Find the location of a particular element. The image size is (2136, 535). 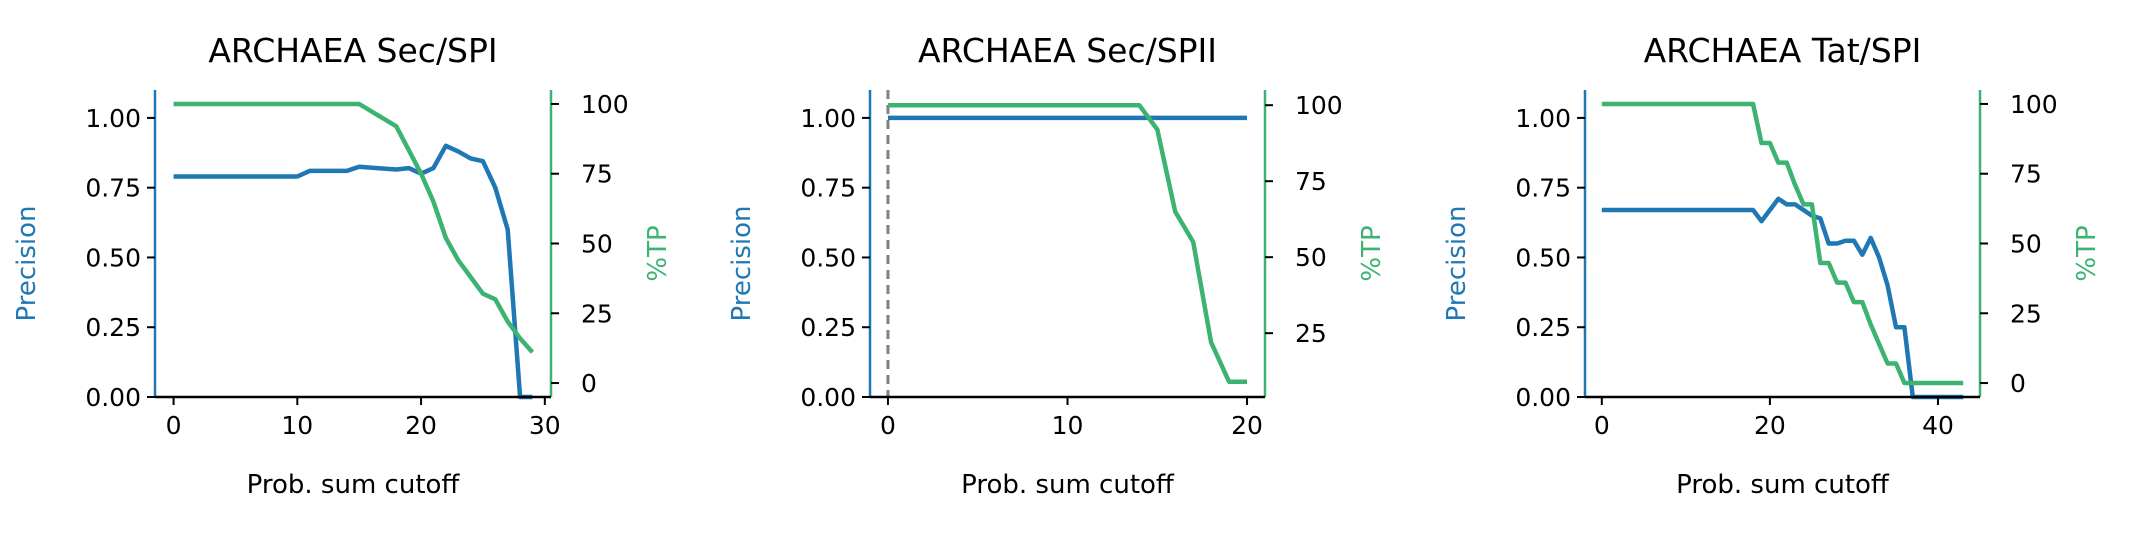

x-tick-label: 30 is located at coordinates (545, 425).